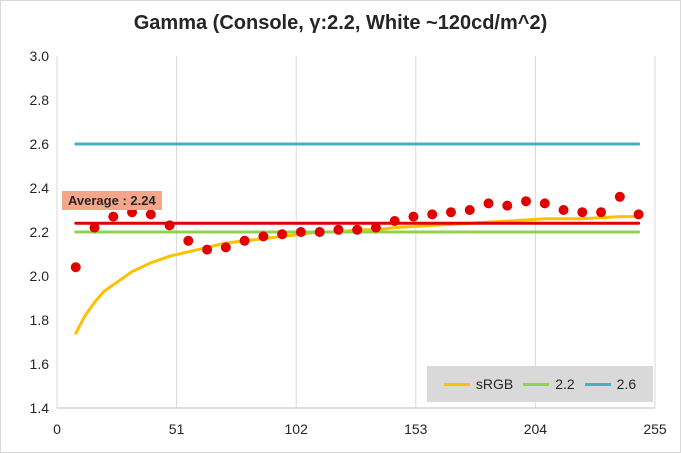 This screenshot has width=681, height=453. Describe the element at coordinates (655, 429) in the screenshot. I see `x-tick-label: 255` at that location.